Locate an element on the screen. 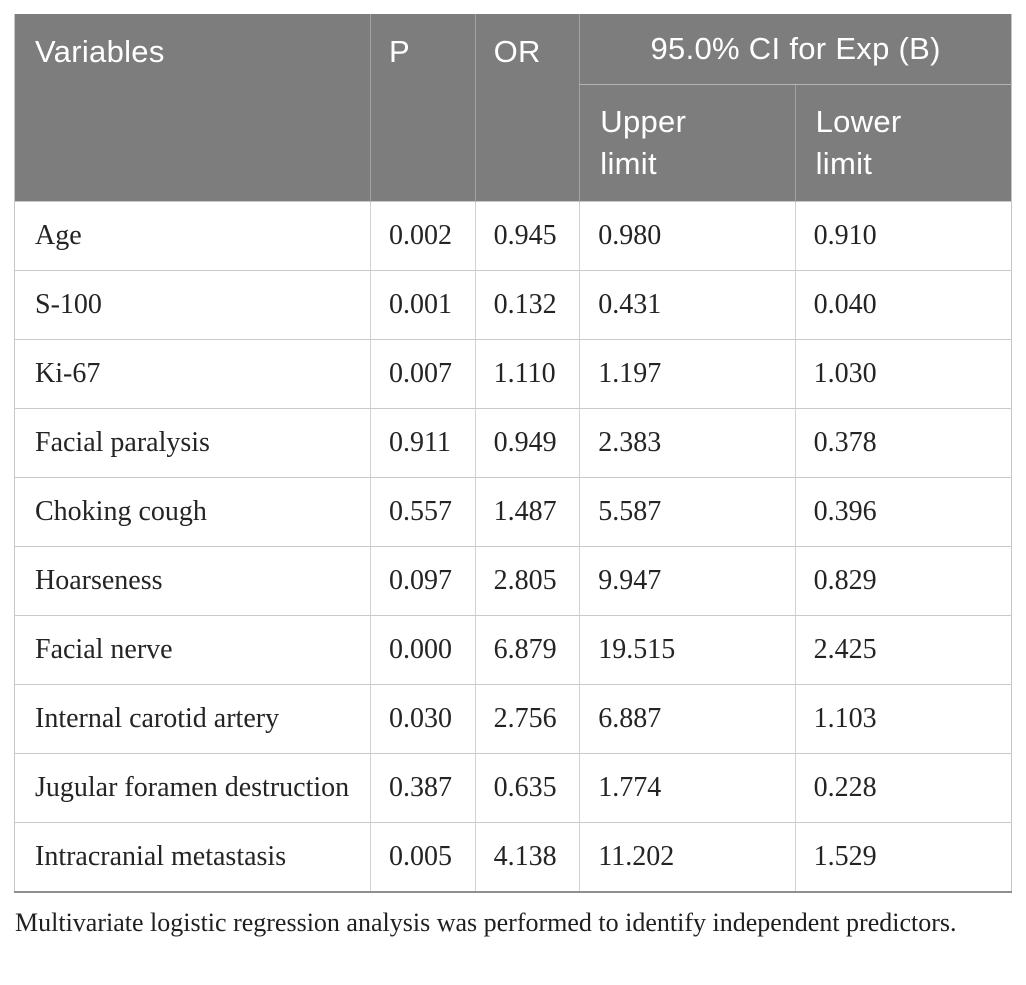 The width and height of the screenshot is (1026, 985). cell-or: 0.949 is located at coordinates (527, 443).